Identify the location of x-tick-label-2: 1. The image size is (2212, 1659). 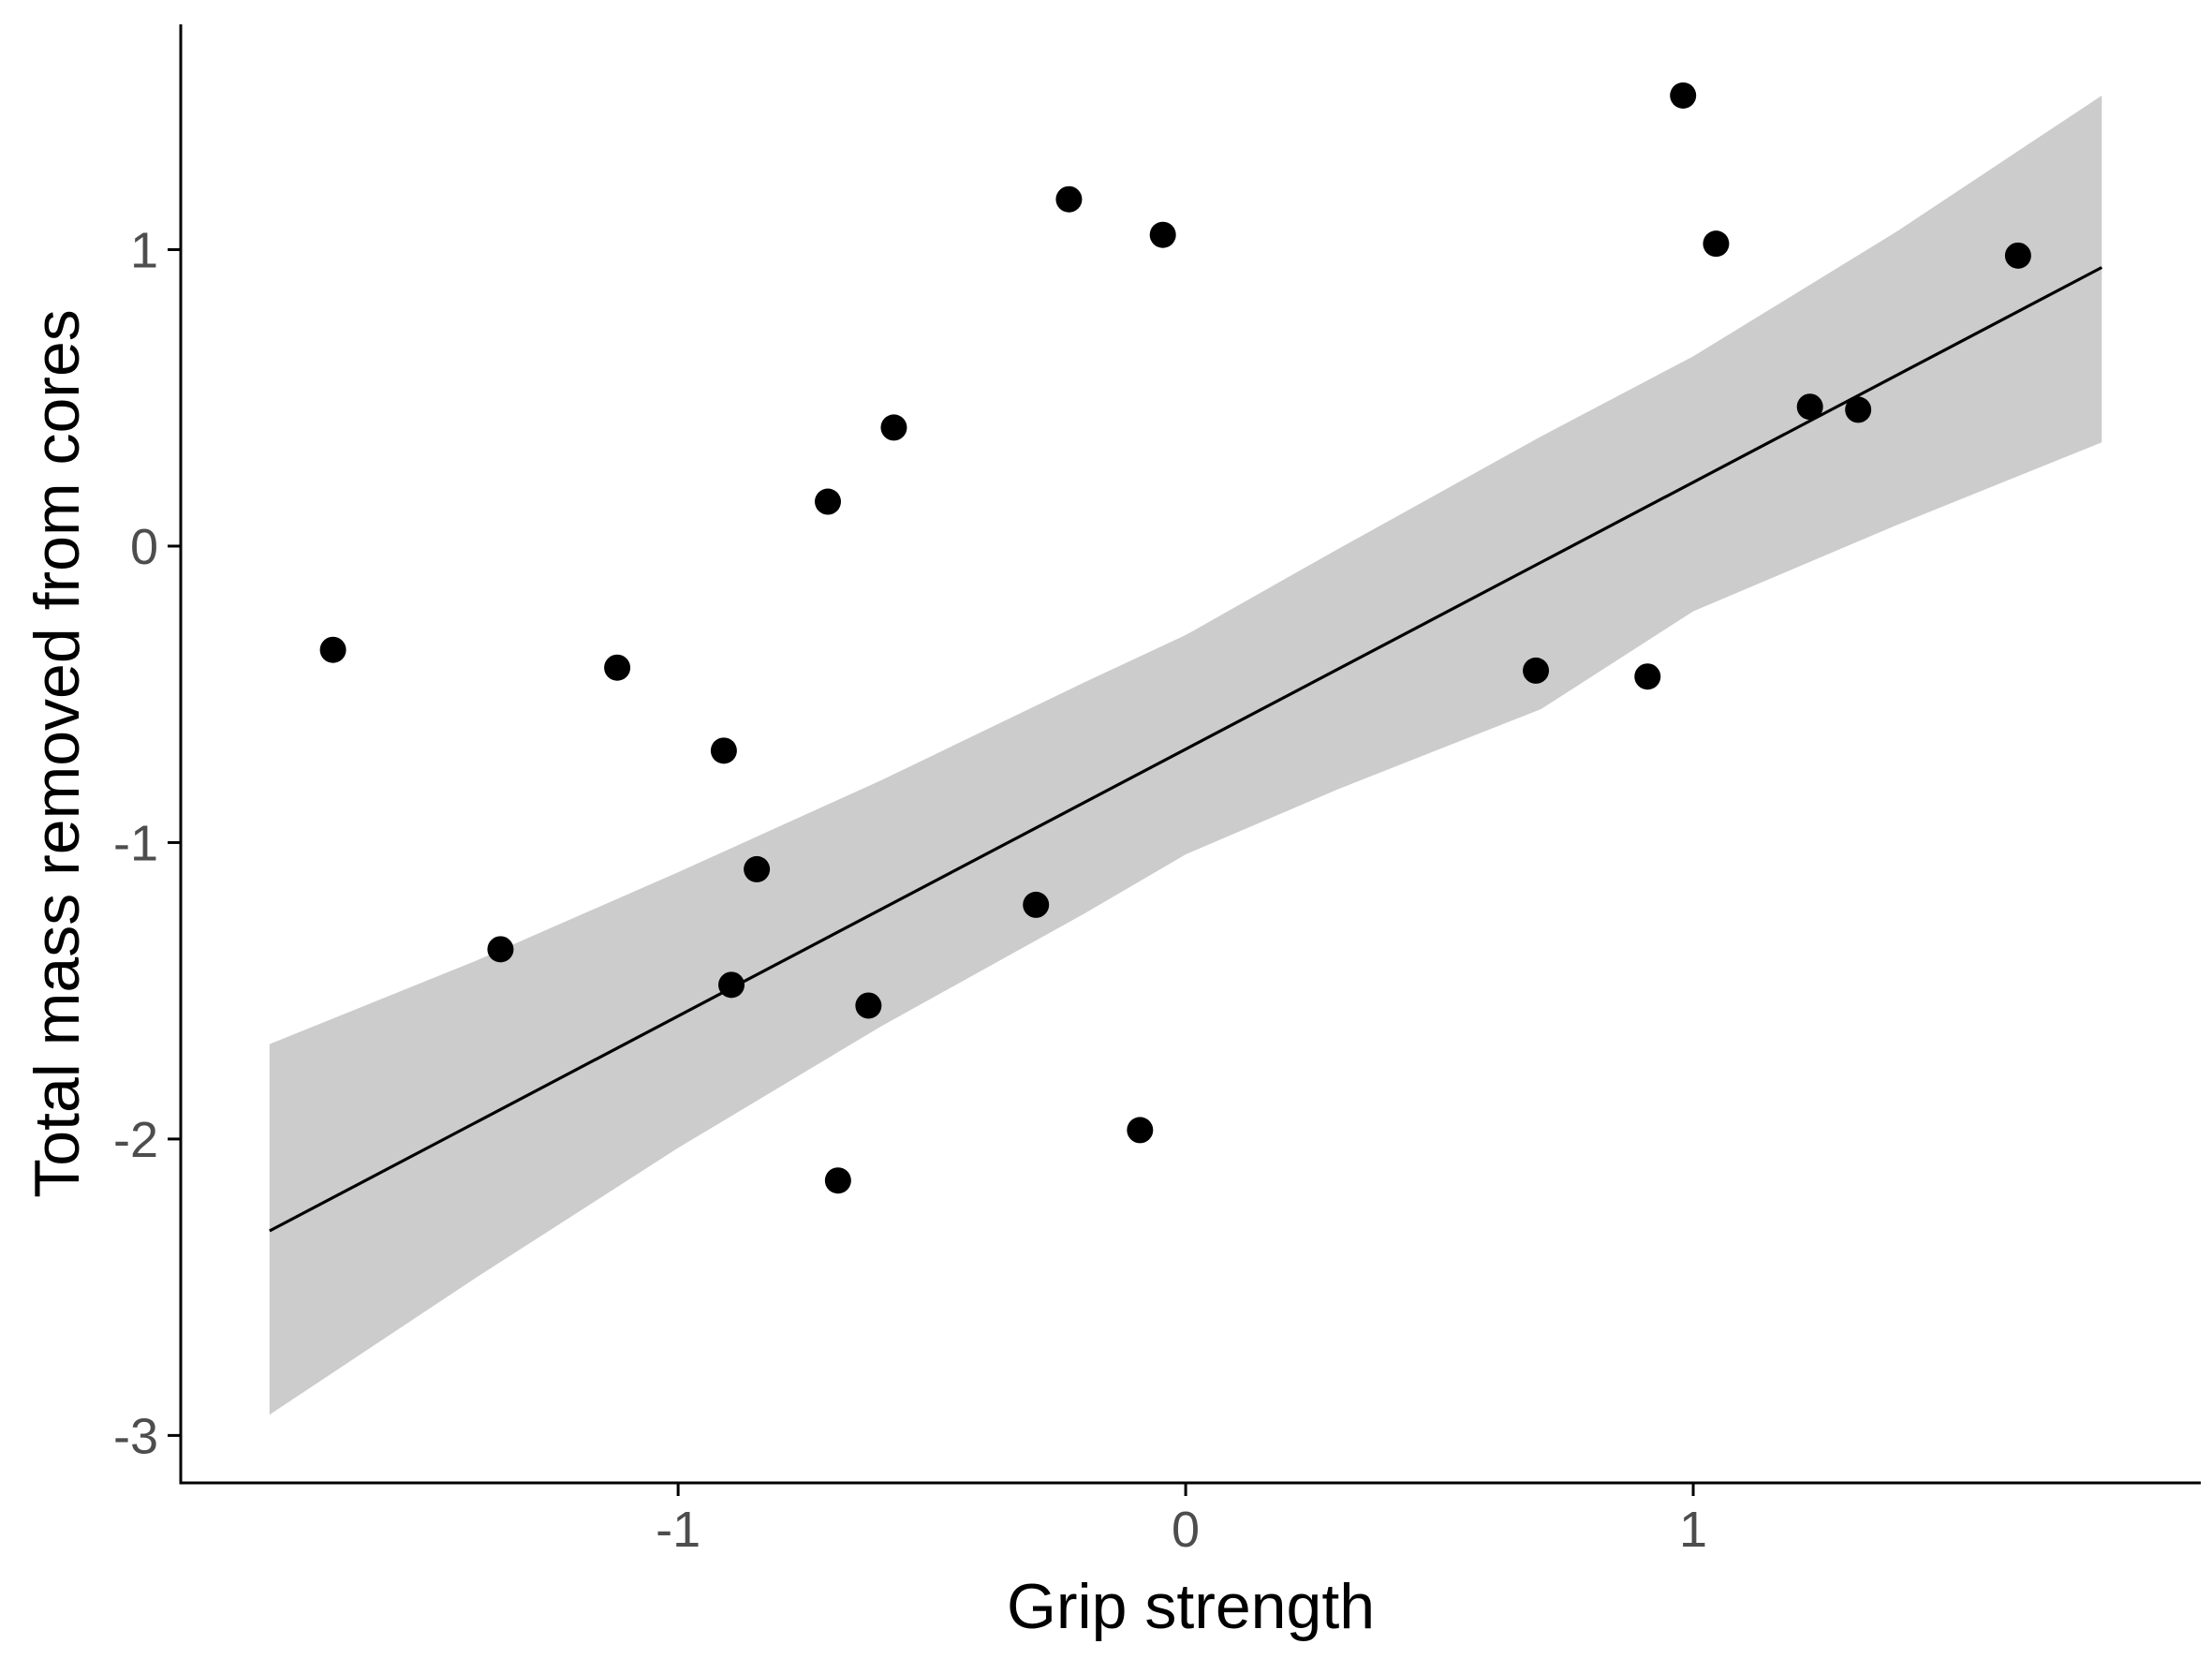
(1693, 1530).